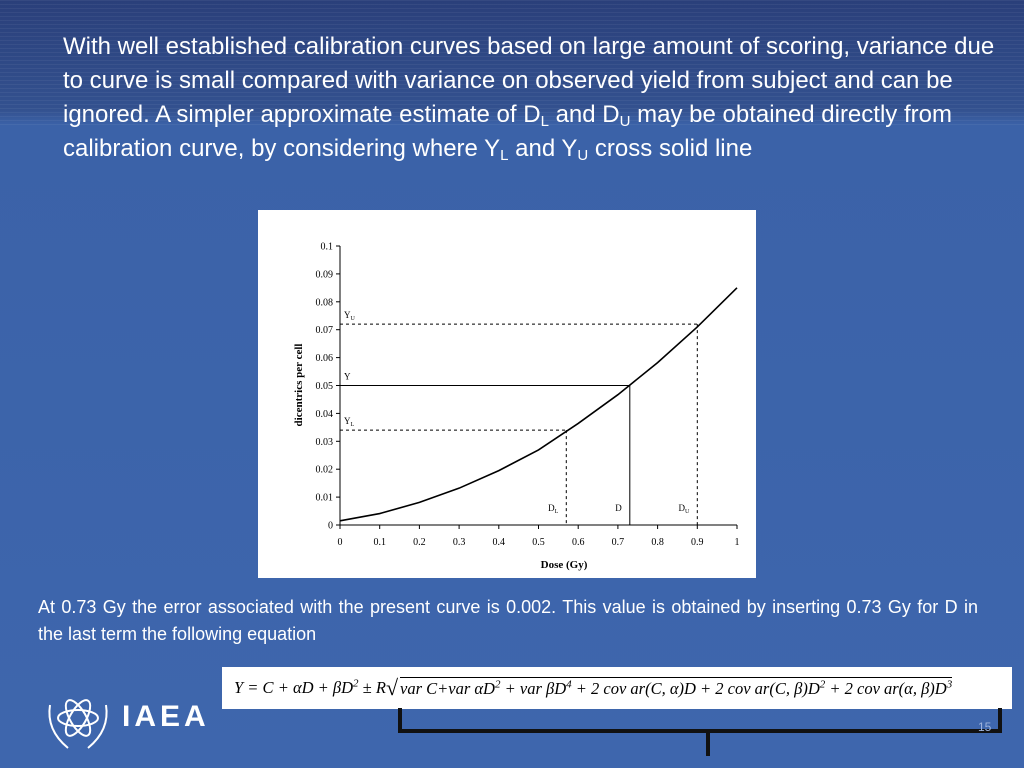 This screenshot has width=1024, height=768. What do you see at coordinates (330, 526) in the screenshot?
I see `y-tick-label: 0` at bounding box center [330, 526].